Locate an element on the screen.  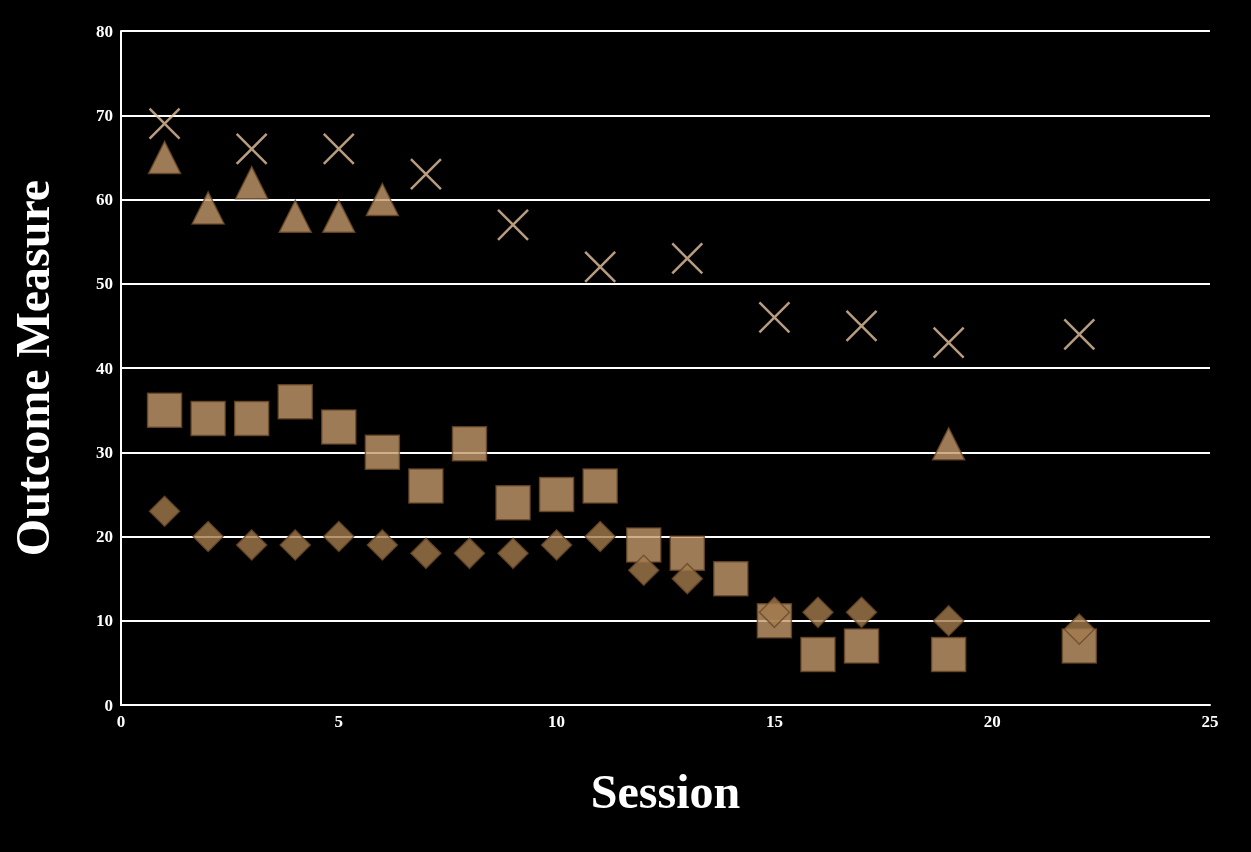
y-tick-label: 50 is located at coordinates (104, 284).